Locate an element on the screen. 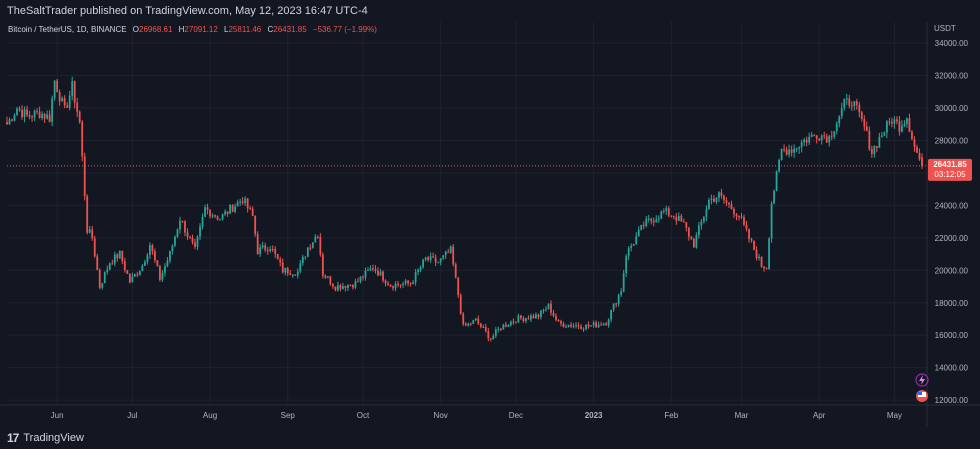 Image resolution: width=980 pixels, height=449 pixels. x-tick-label: Sep is located at coordinates (288, 415).